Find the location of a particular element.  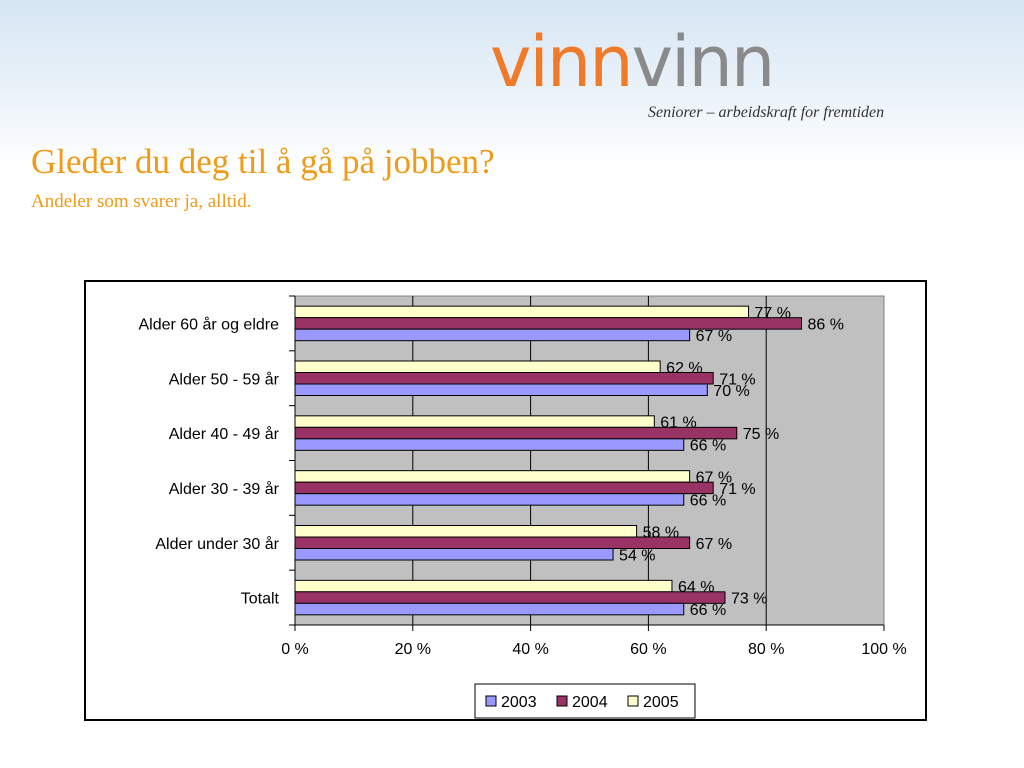

chart-legend: 2003 2004 2005 is located at coordinates (585, 701).